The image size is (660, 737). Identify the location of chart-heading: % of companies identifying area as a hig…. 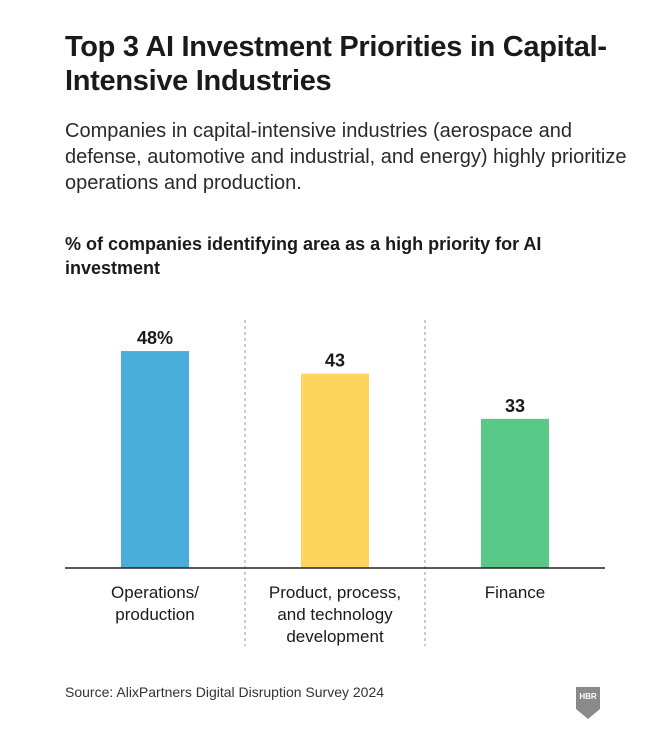
(303, 256).